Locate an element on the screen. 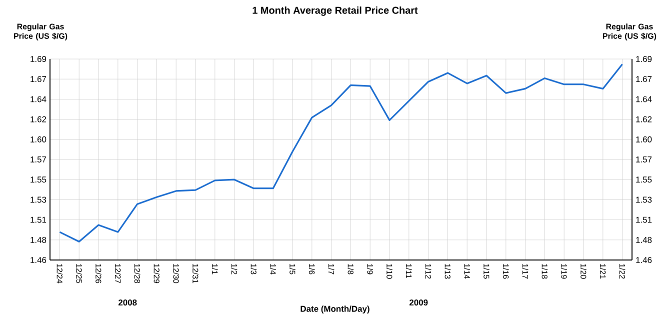 The height and width of the screenshot is (325, 670). y2-tick-label: 1.60 is located at coordinates (644, 139).